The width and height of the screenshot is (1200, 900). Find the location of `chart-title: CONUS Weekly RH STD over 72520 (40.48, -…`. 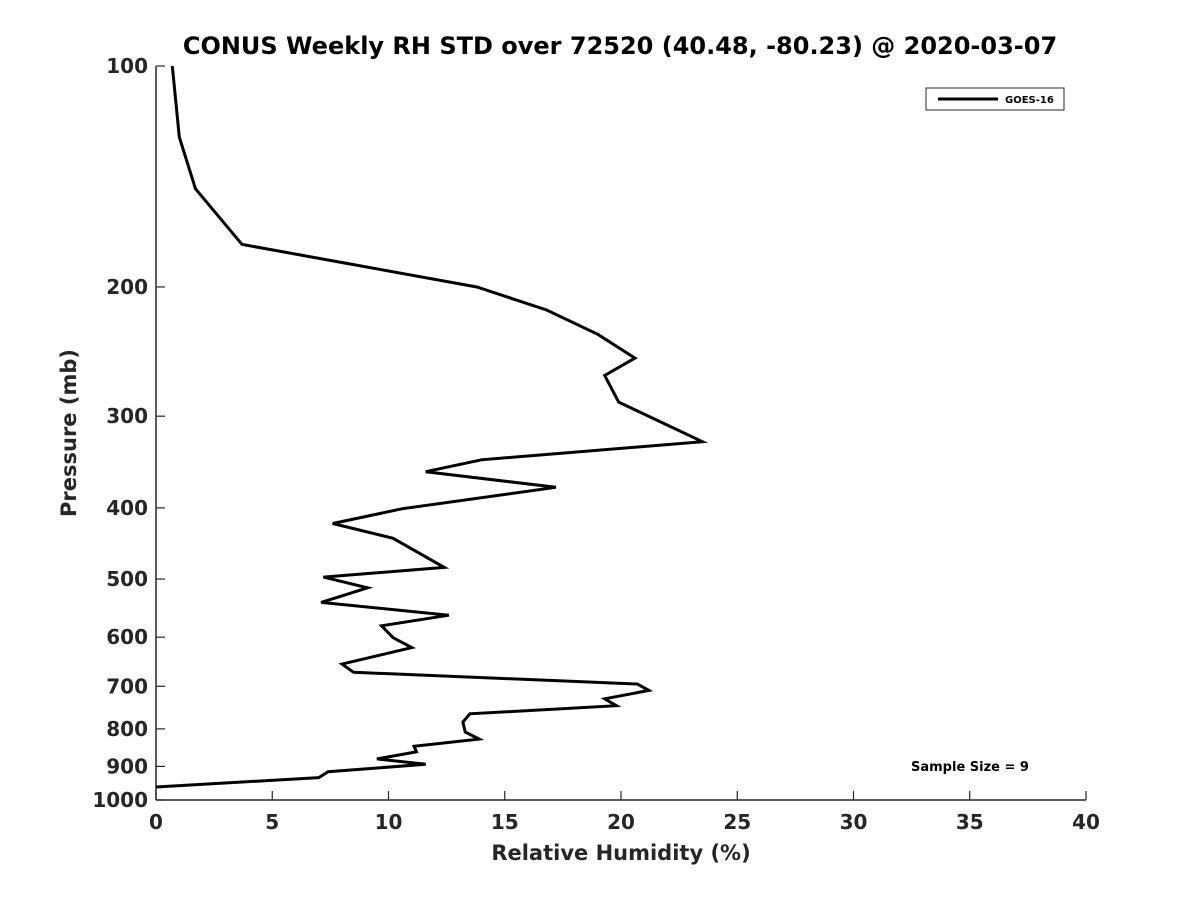

chart-title: CONUS Weekly RH STD over 72520 (40.48, -… is located at coordinates (620, 46).